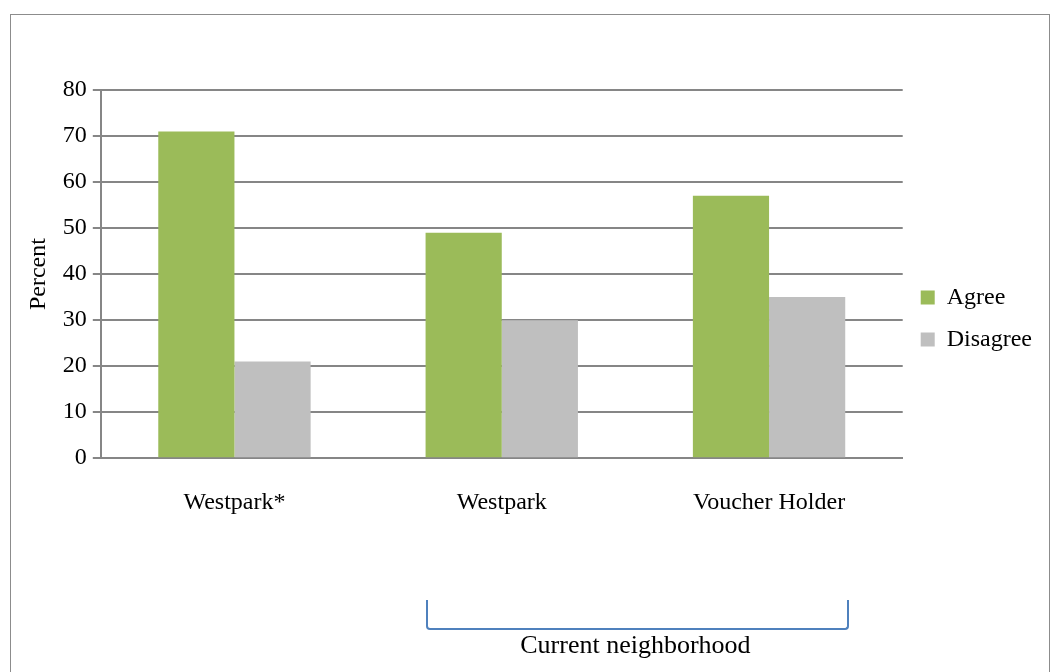 This screenshot has height=672, width=1052. What do you see at coordinates (36, 274) in the screenshot?
I see `y-axis-title: Percent` at bounding box center [36, 274].